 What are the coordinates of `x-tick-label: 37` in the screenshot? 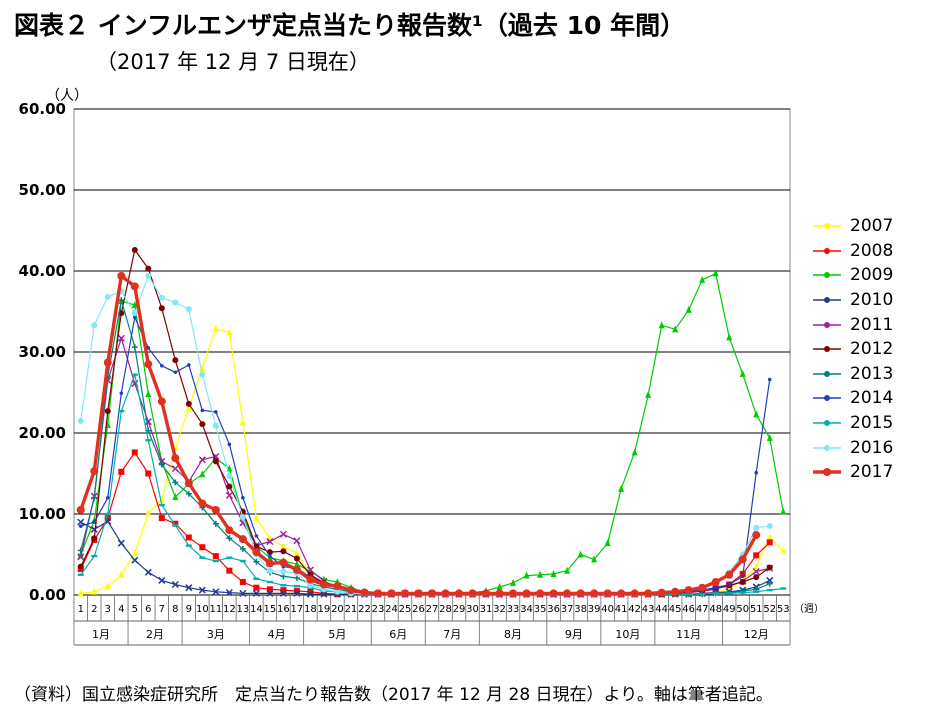 It's located at (567, 609).